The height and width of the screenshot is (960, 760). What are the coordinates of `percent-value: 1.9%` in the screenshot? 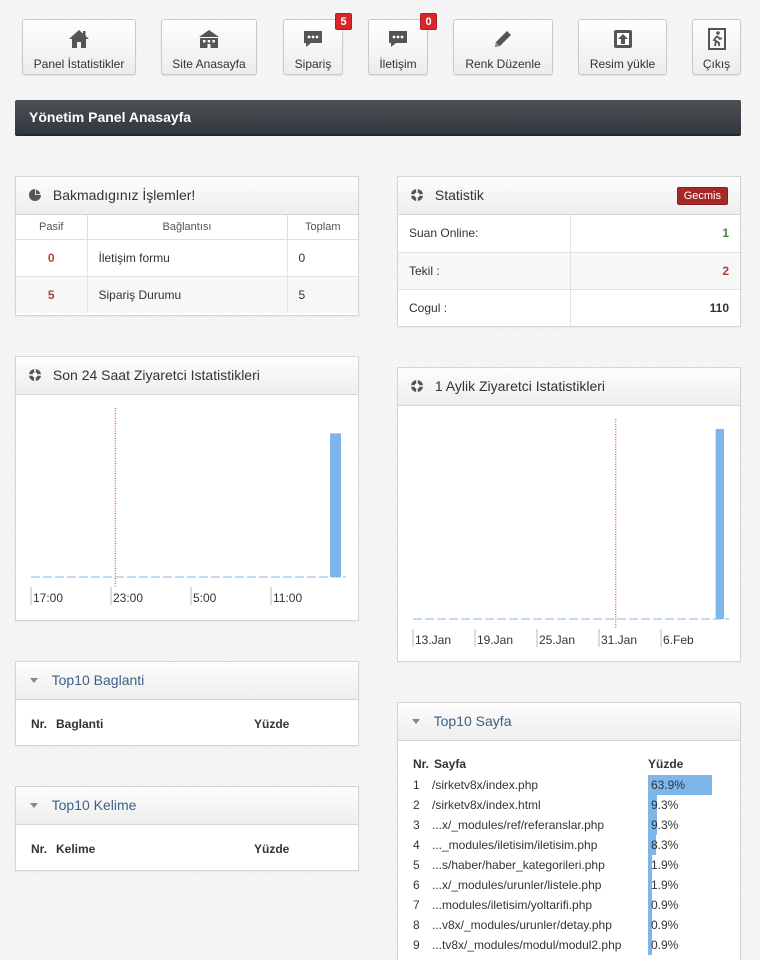 It's located at (665, 865).